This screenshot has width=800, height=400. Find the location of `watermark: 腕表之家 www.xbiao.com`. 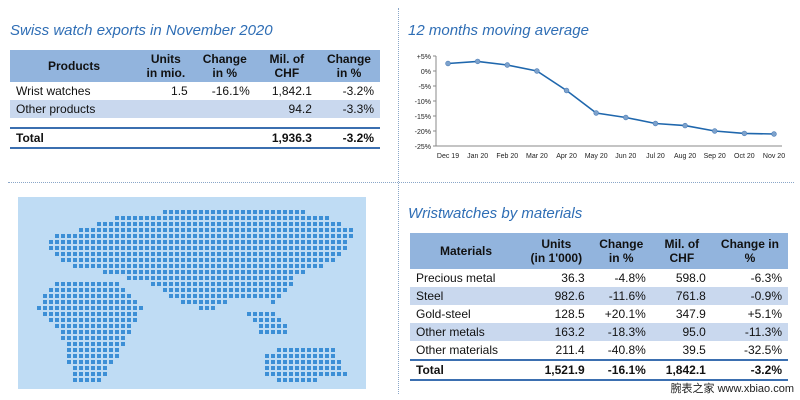

watermark: 腕表之家 www.xbiao.com is located at coordinates (732, 389).